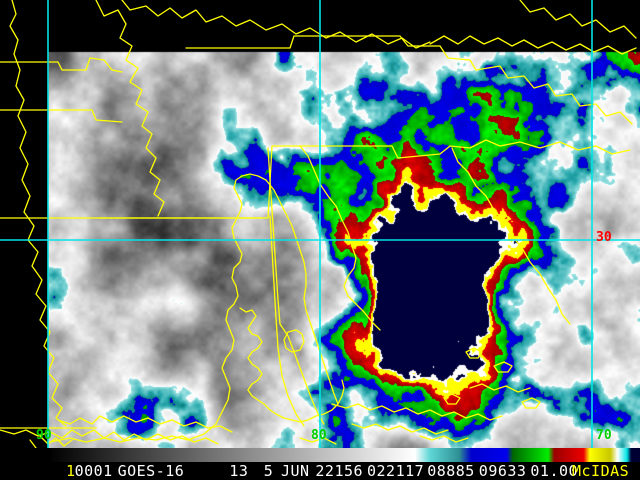  I want to click on line-coordinate-field: 08885, so click(451, 471).